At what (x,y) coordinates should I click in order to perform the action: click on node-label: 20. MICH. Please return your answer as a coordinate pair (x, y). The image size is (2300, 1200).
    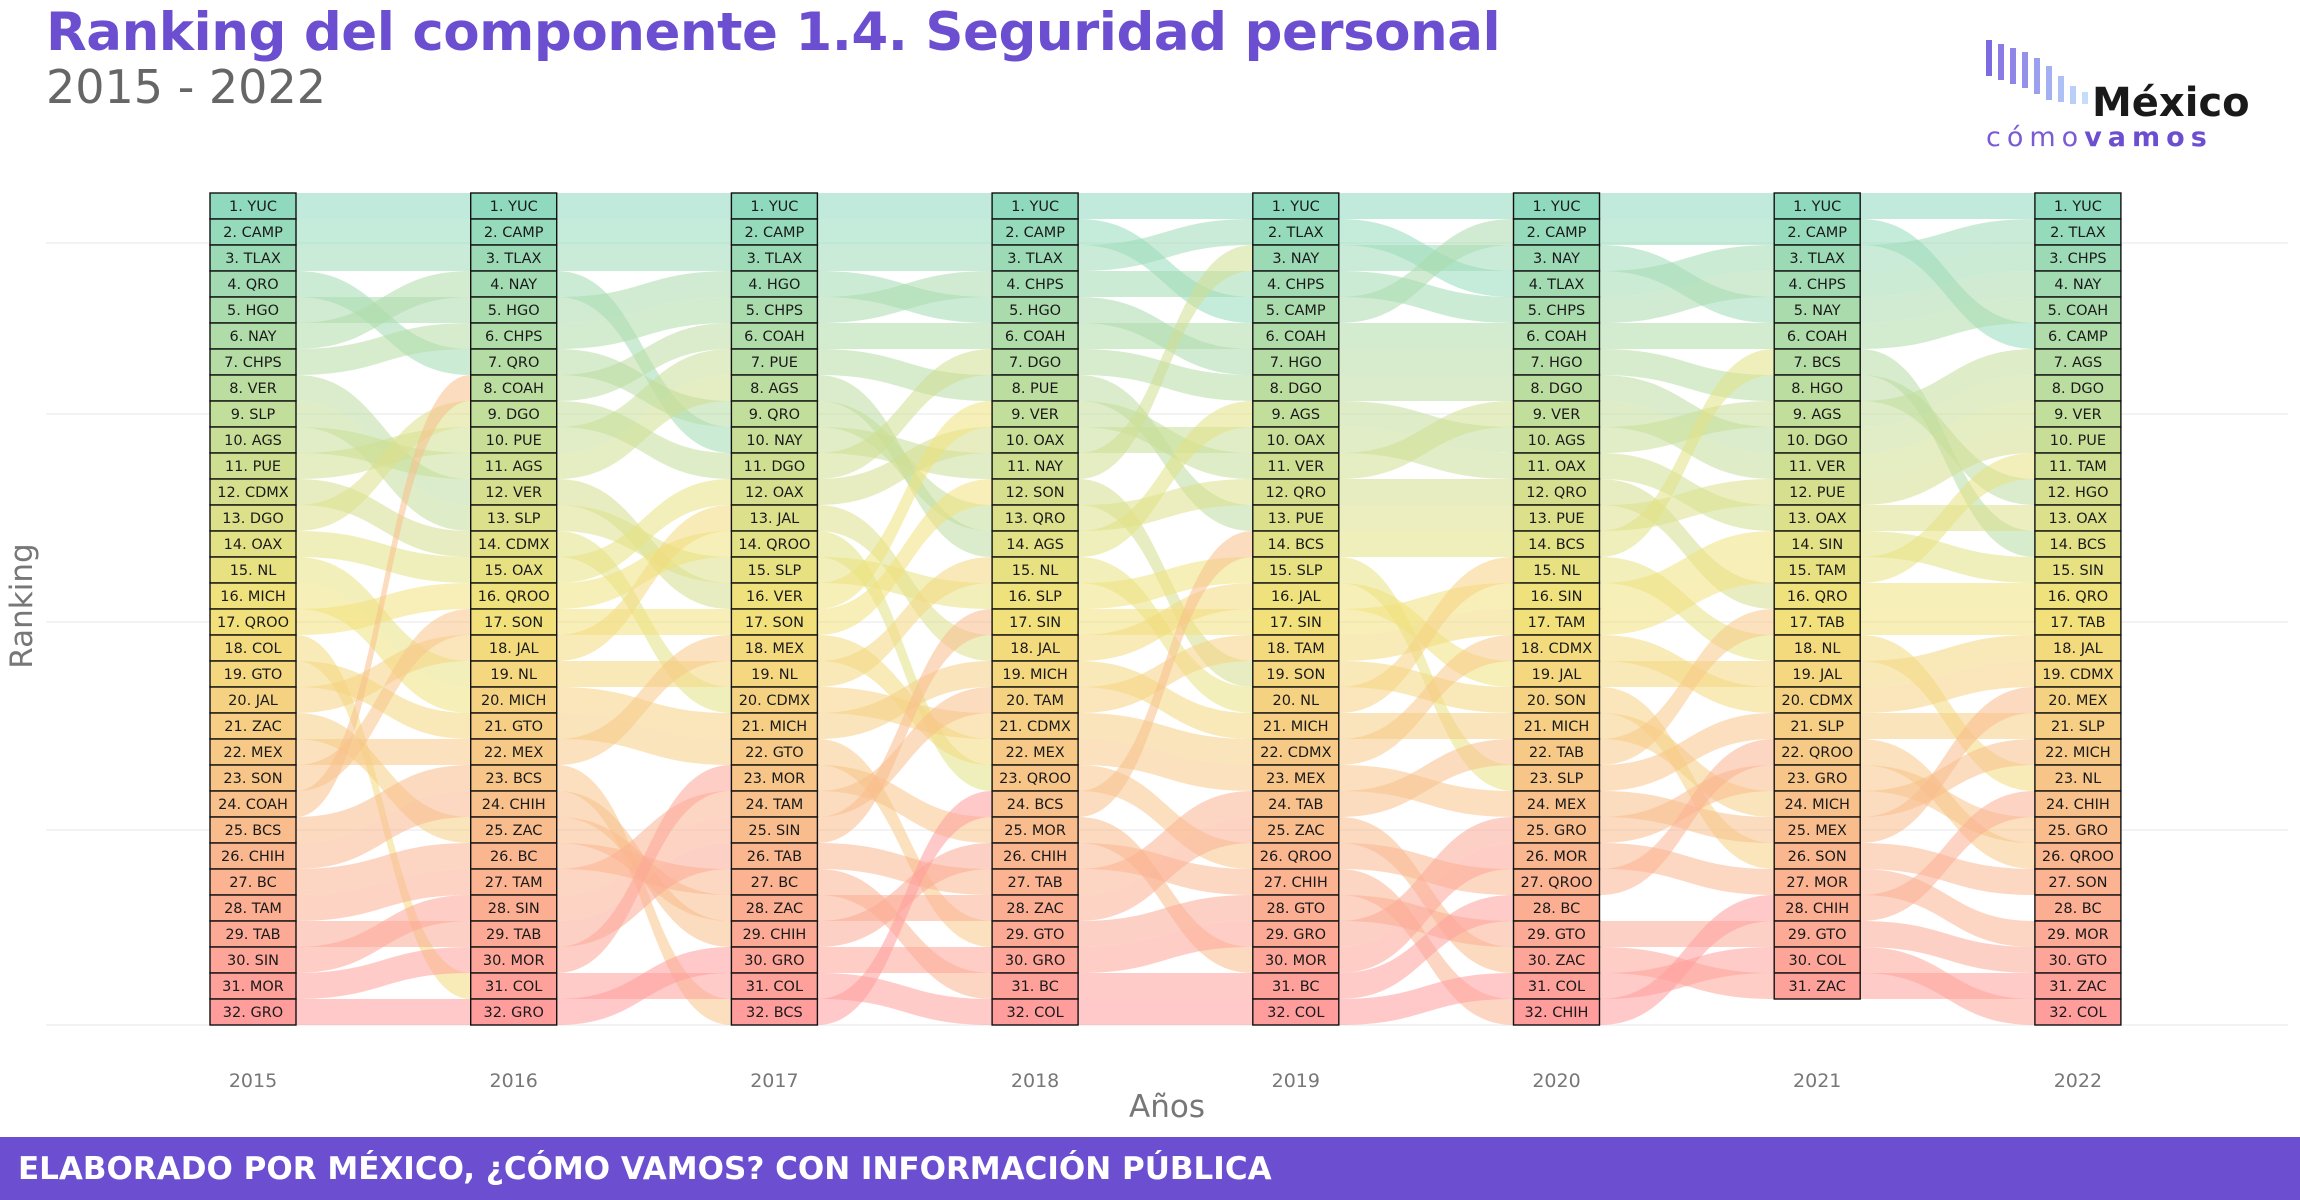
    Looking at the image, I should click on (513, 701).